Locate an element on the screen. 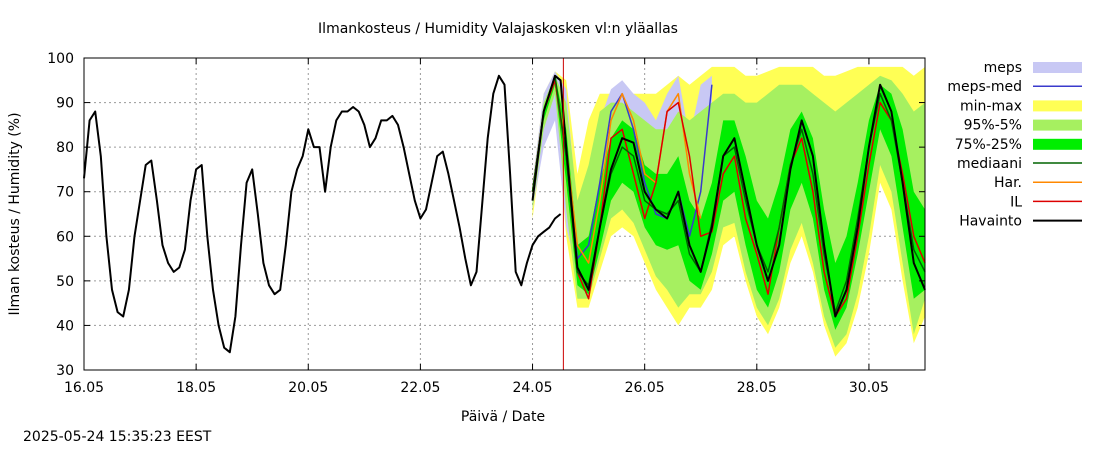 This screenshot has height=450, width=1100. x-tick-label: 18.05 is located at coordinates (196, 388).